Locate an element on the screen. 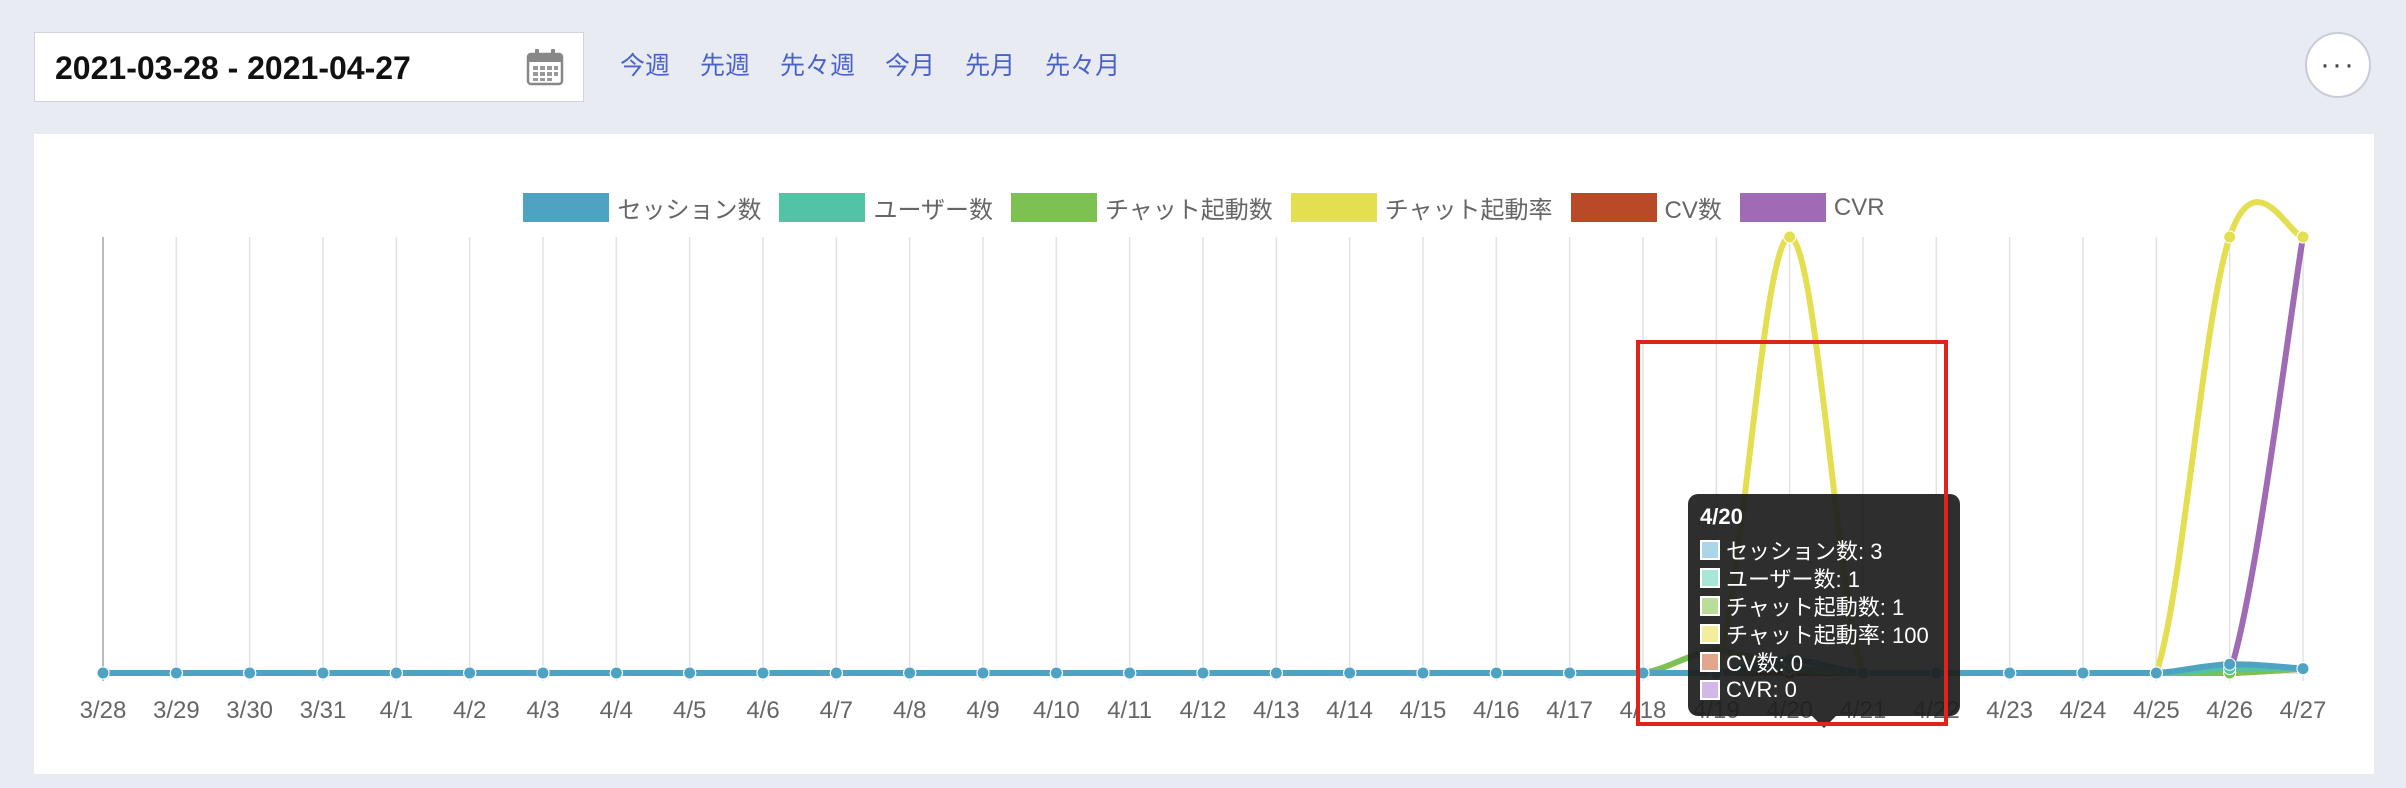 This screenshot has height=788, width=2406. x-tick-label: 4/11 is located at coordinates (1129, 710).